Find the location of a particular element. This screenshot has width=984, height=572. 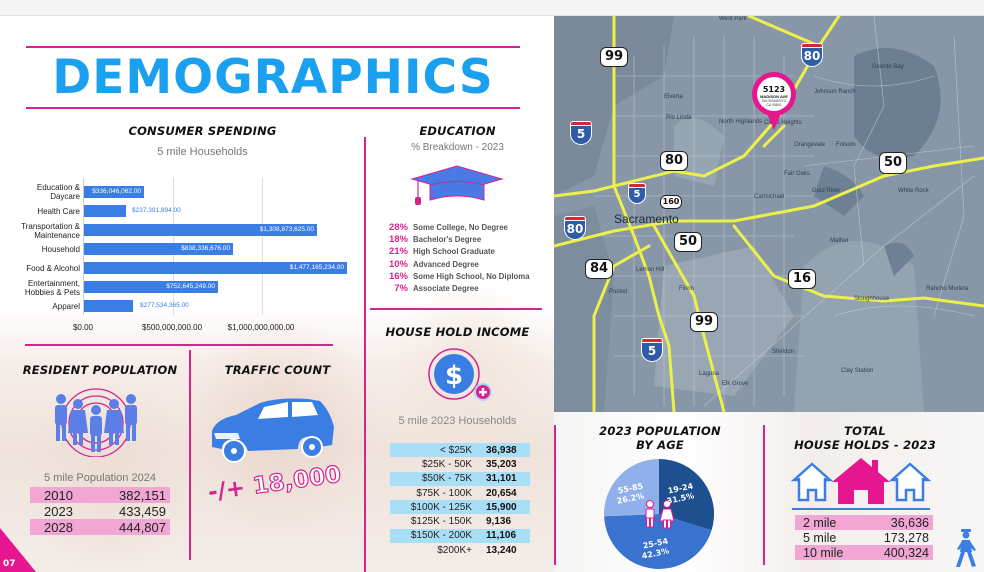

education-row: 10% Advanced Degree is located at coordinates (433, 264).